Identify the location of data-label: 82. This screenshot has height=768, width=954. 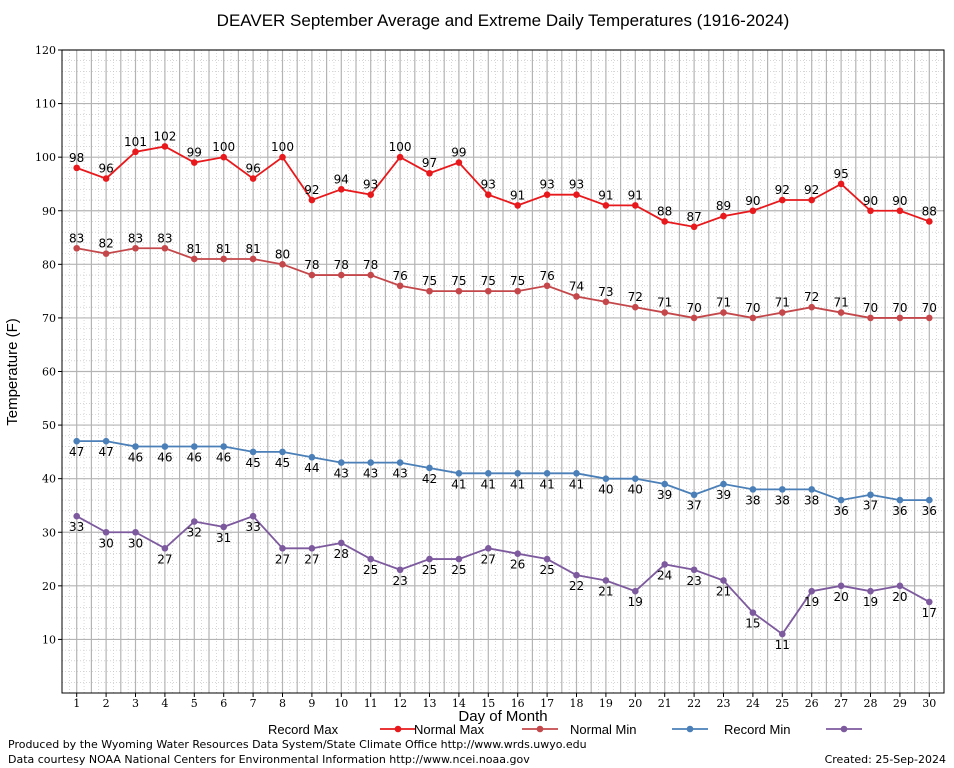
(105, 244).